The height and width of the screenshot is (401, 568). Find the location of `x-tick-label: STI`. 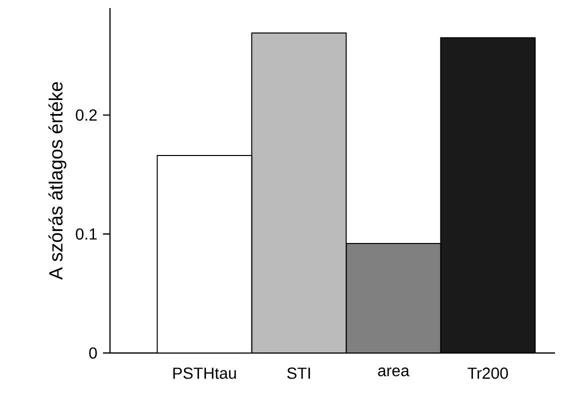

x-tick-label: STI is located at coordinates (298, 373).